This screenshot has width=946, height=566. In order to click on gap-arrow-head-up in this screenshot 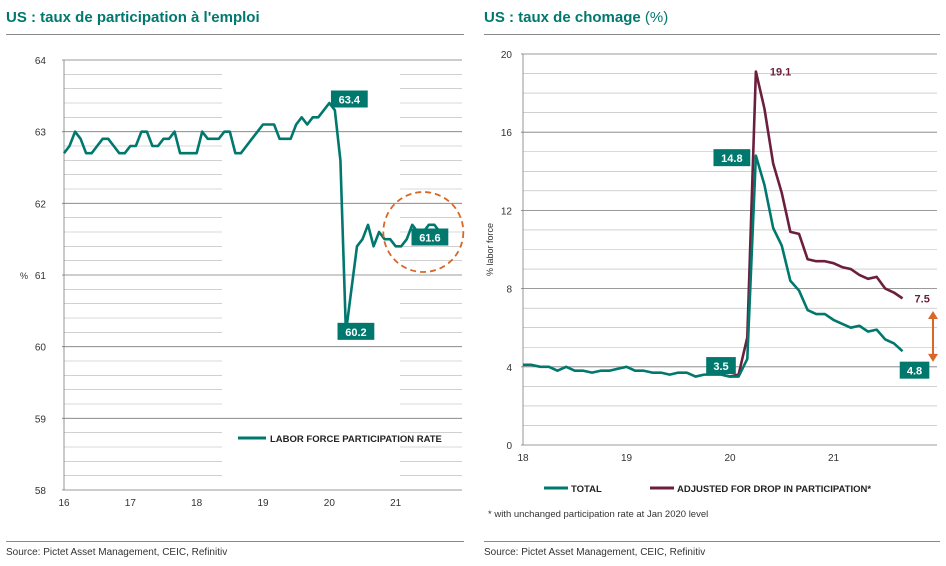, I will do `click(933, 315)`.